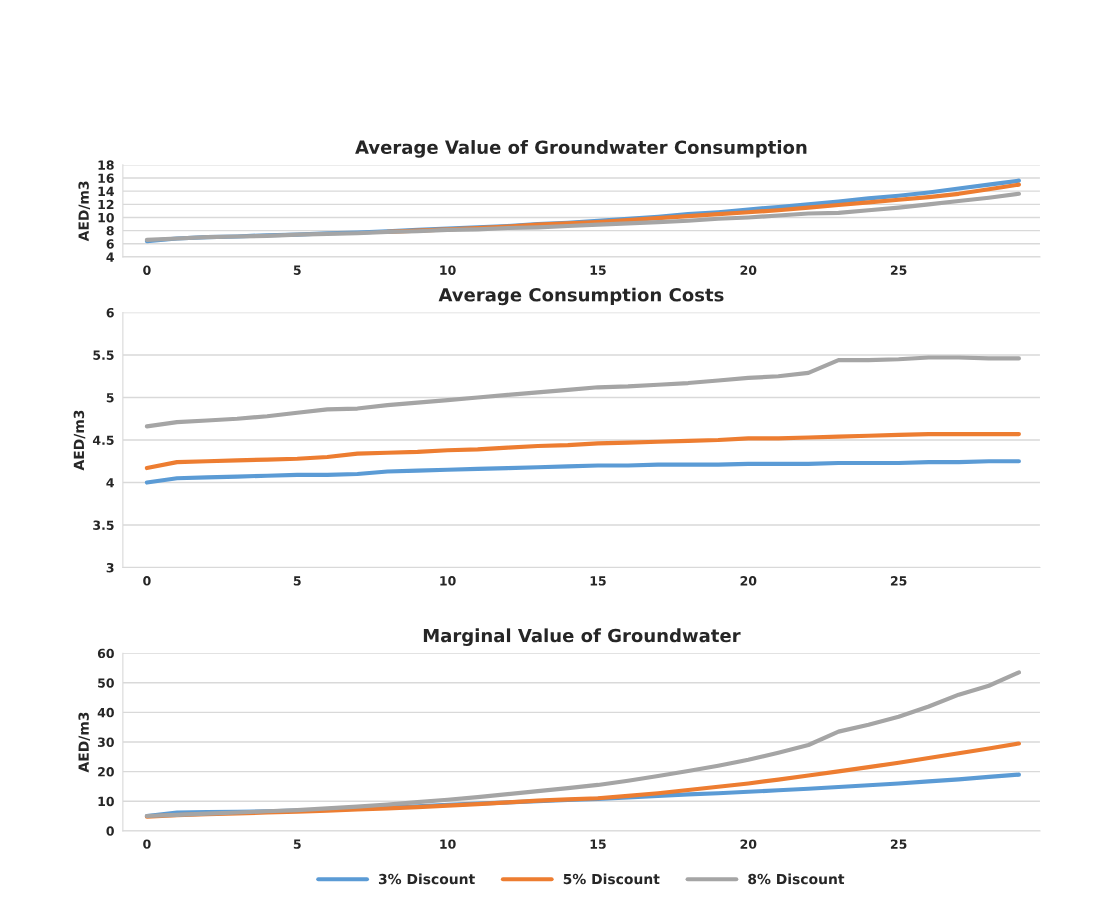 The width and height of the screenshot is (1097, 911). What do you see at coordinates (611, 879) in the screenshot?
I see `legend-label: 5% Discount` at bounding box center [611, 879].